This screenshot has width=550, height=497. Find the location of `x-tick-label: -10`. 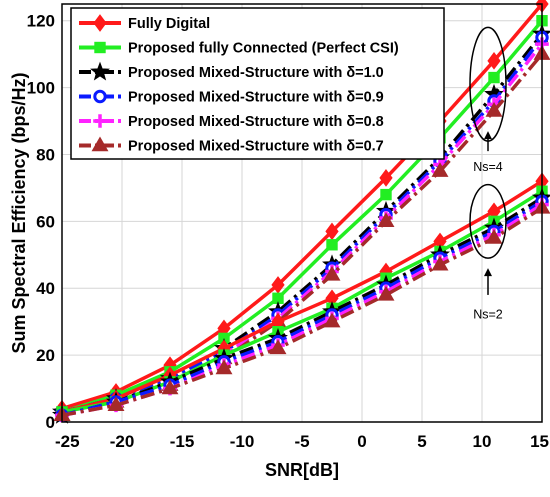

x-tick-label: -10 is located at coordinates (242, 441).